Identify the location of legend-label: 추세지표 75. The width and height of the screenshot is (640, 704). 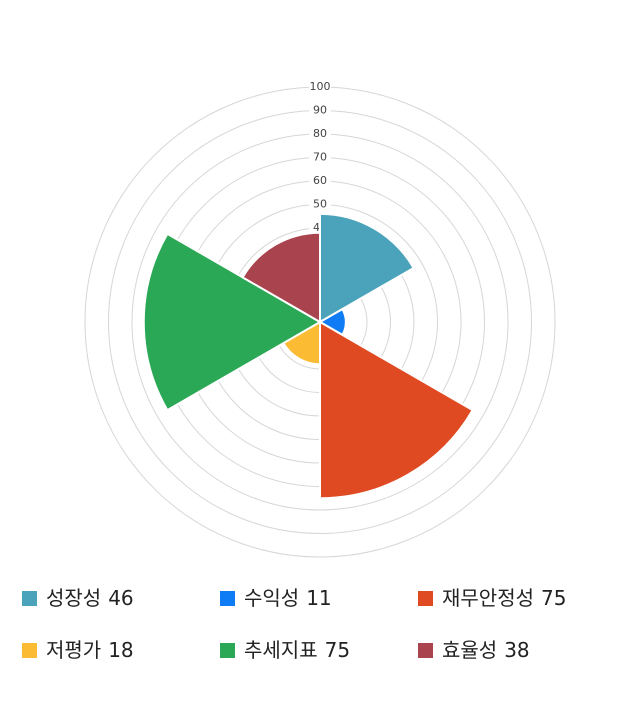
(297, 650).